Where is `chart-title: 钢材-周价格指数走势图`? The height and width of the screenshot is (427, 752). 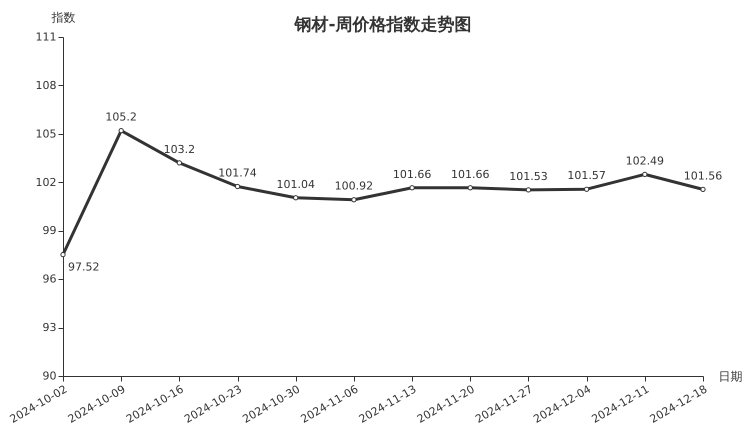 chart-title: 钢材-周价格指数走势图 is located at coordinates (382, 25).